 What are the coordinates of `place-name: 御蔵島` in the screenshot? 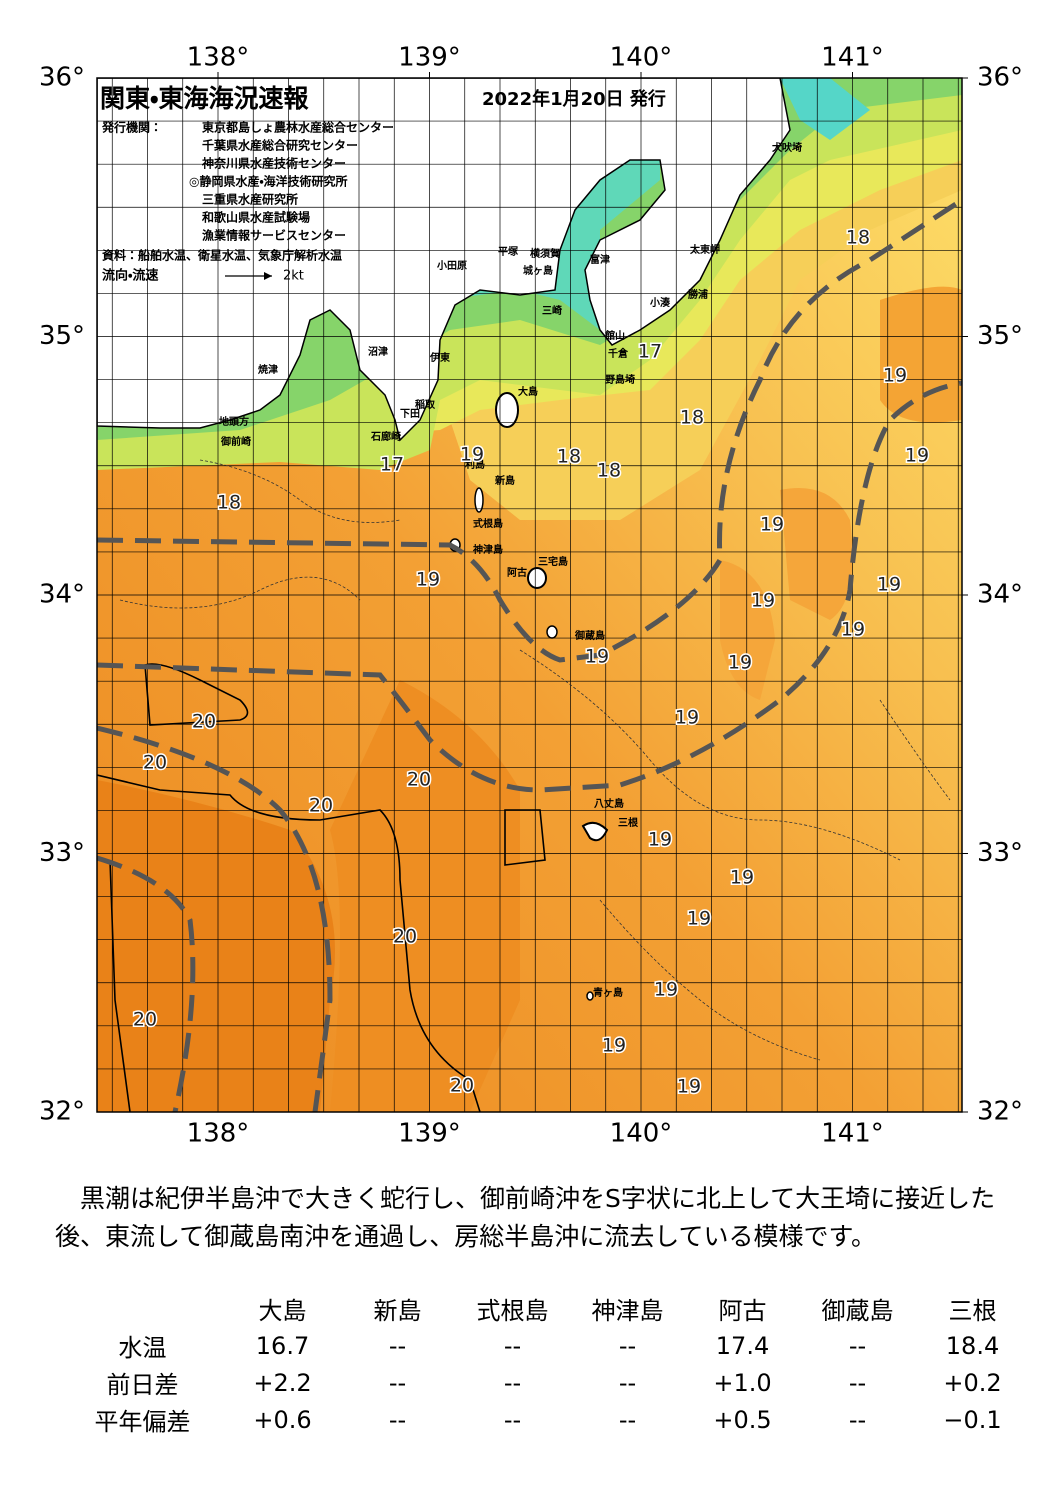 It's located at (589, 635).